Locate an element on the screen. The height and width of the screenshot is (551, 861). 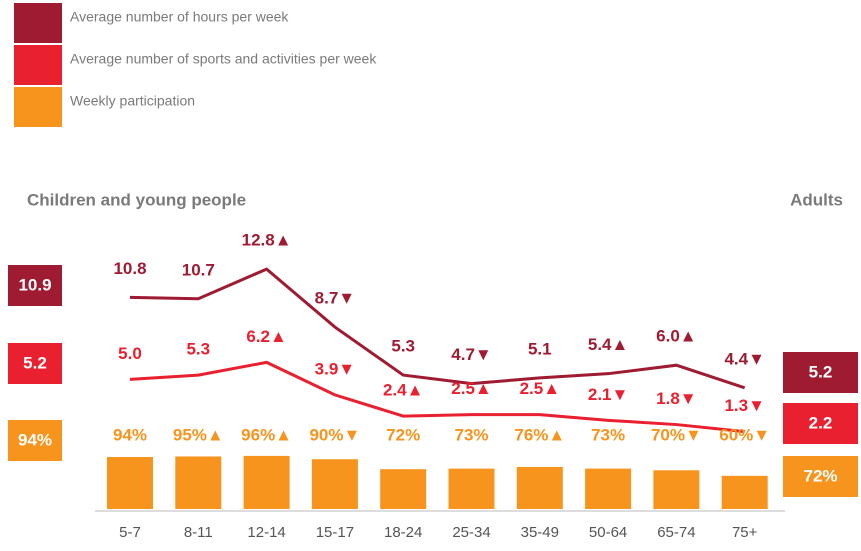
data-label: 12.8▲ is located at coordinates (267, 240).